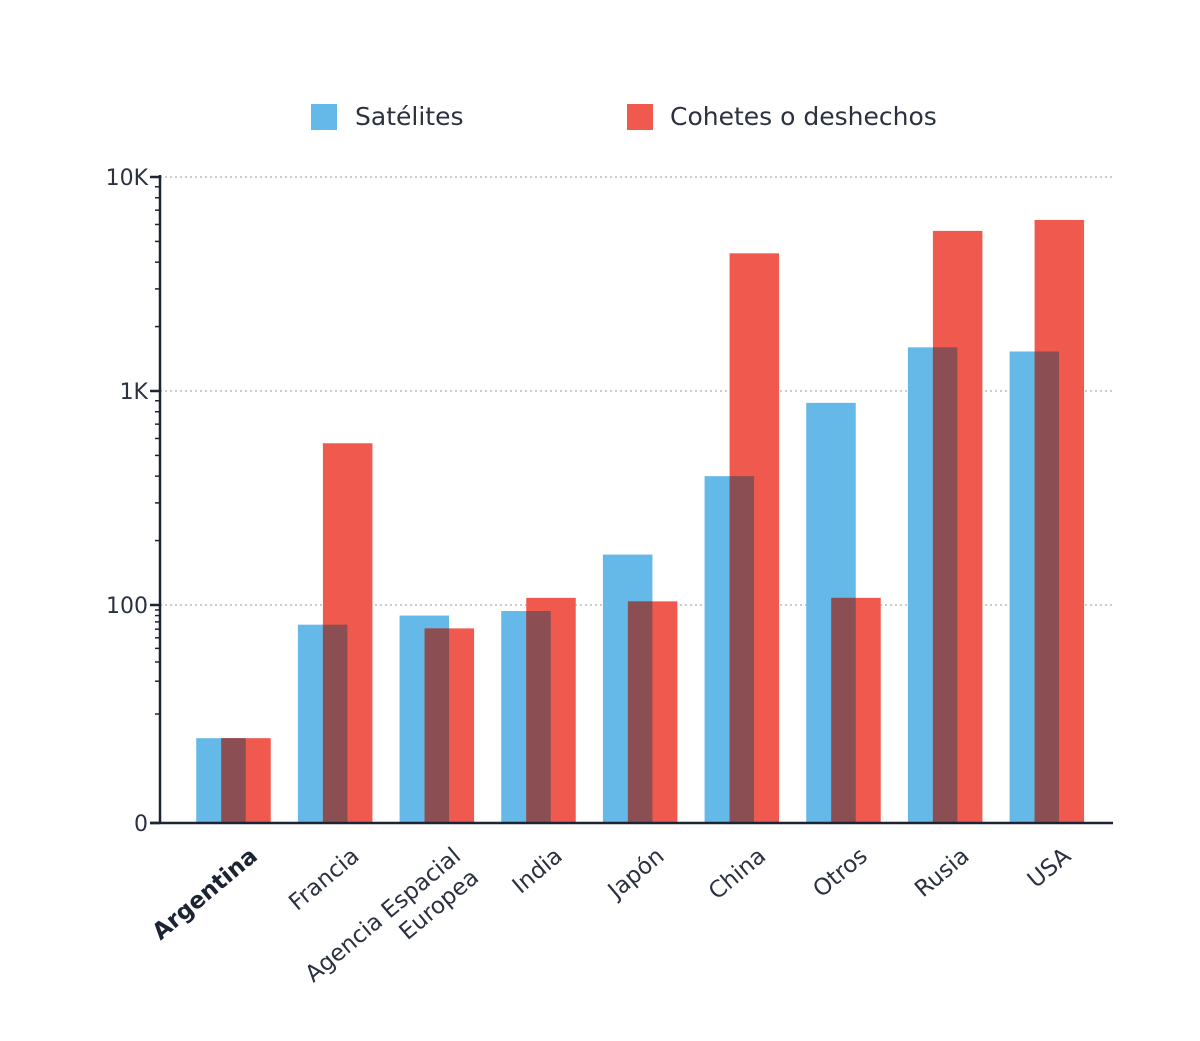 The width and height of the screenshot is (1200, 1041). I want to click on x-category-label: Otros, so click(840, 873).